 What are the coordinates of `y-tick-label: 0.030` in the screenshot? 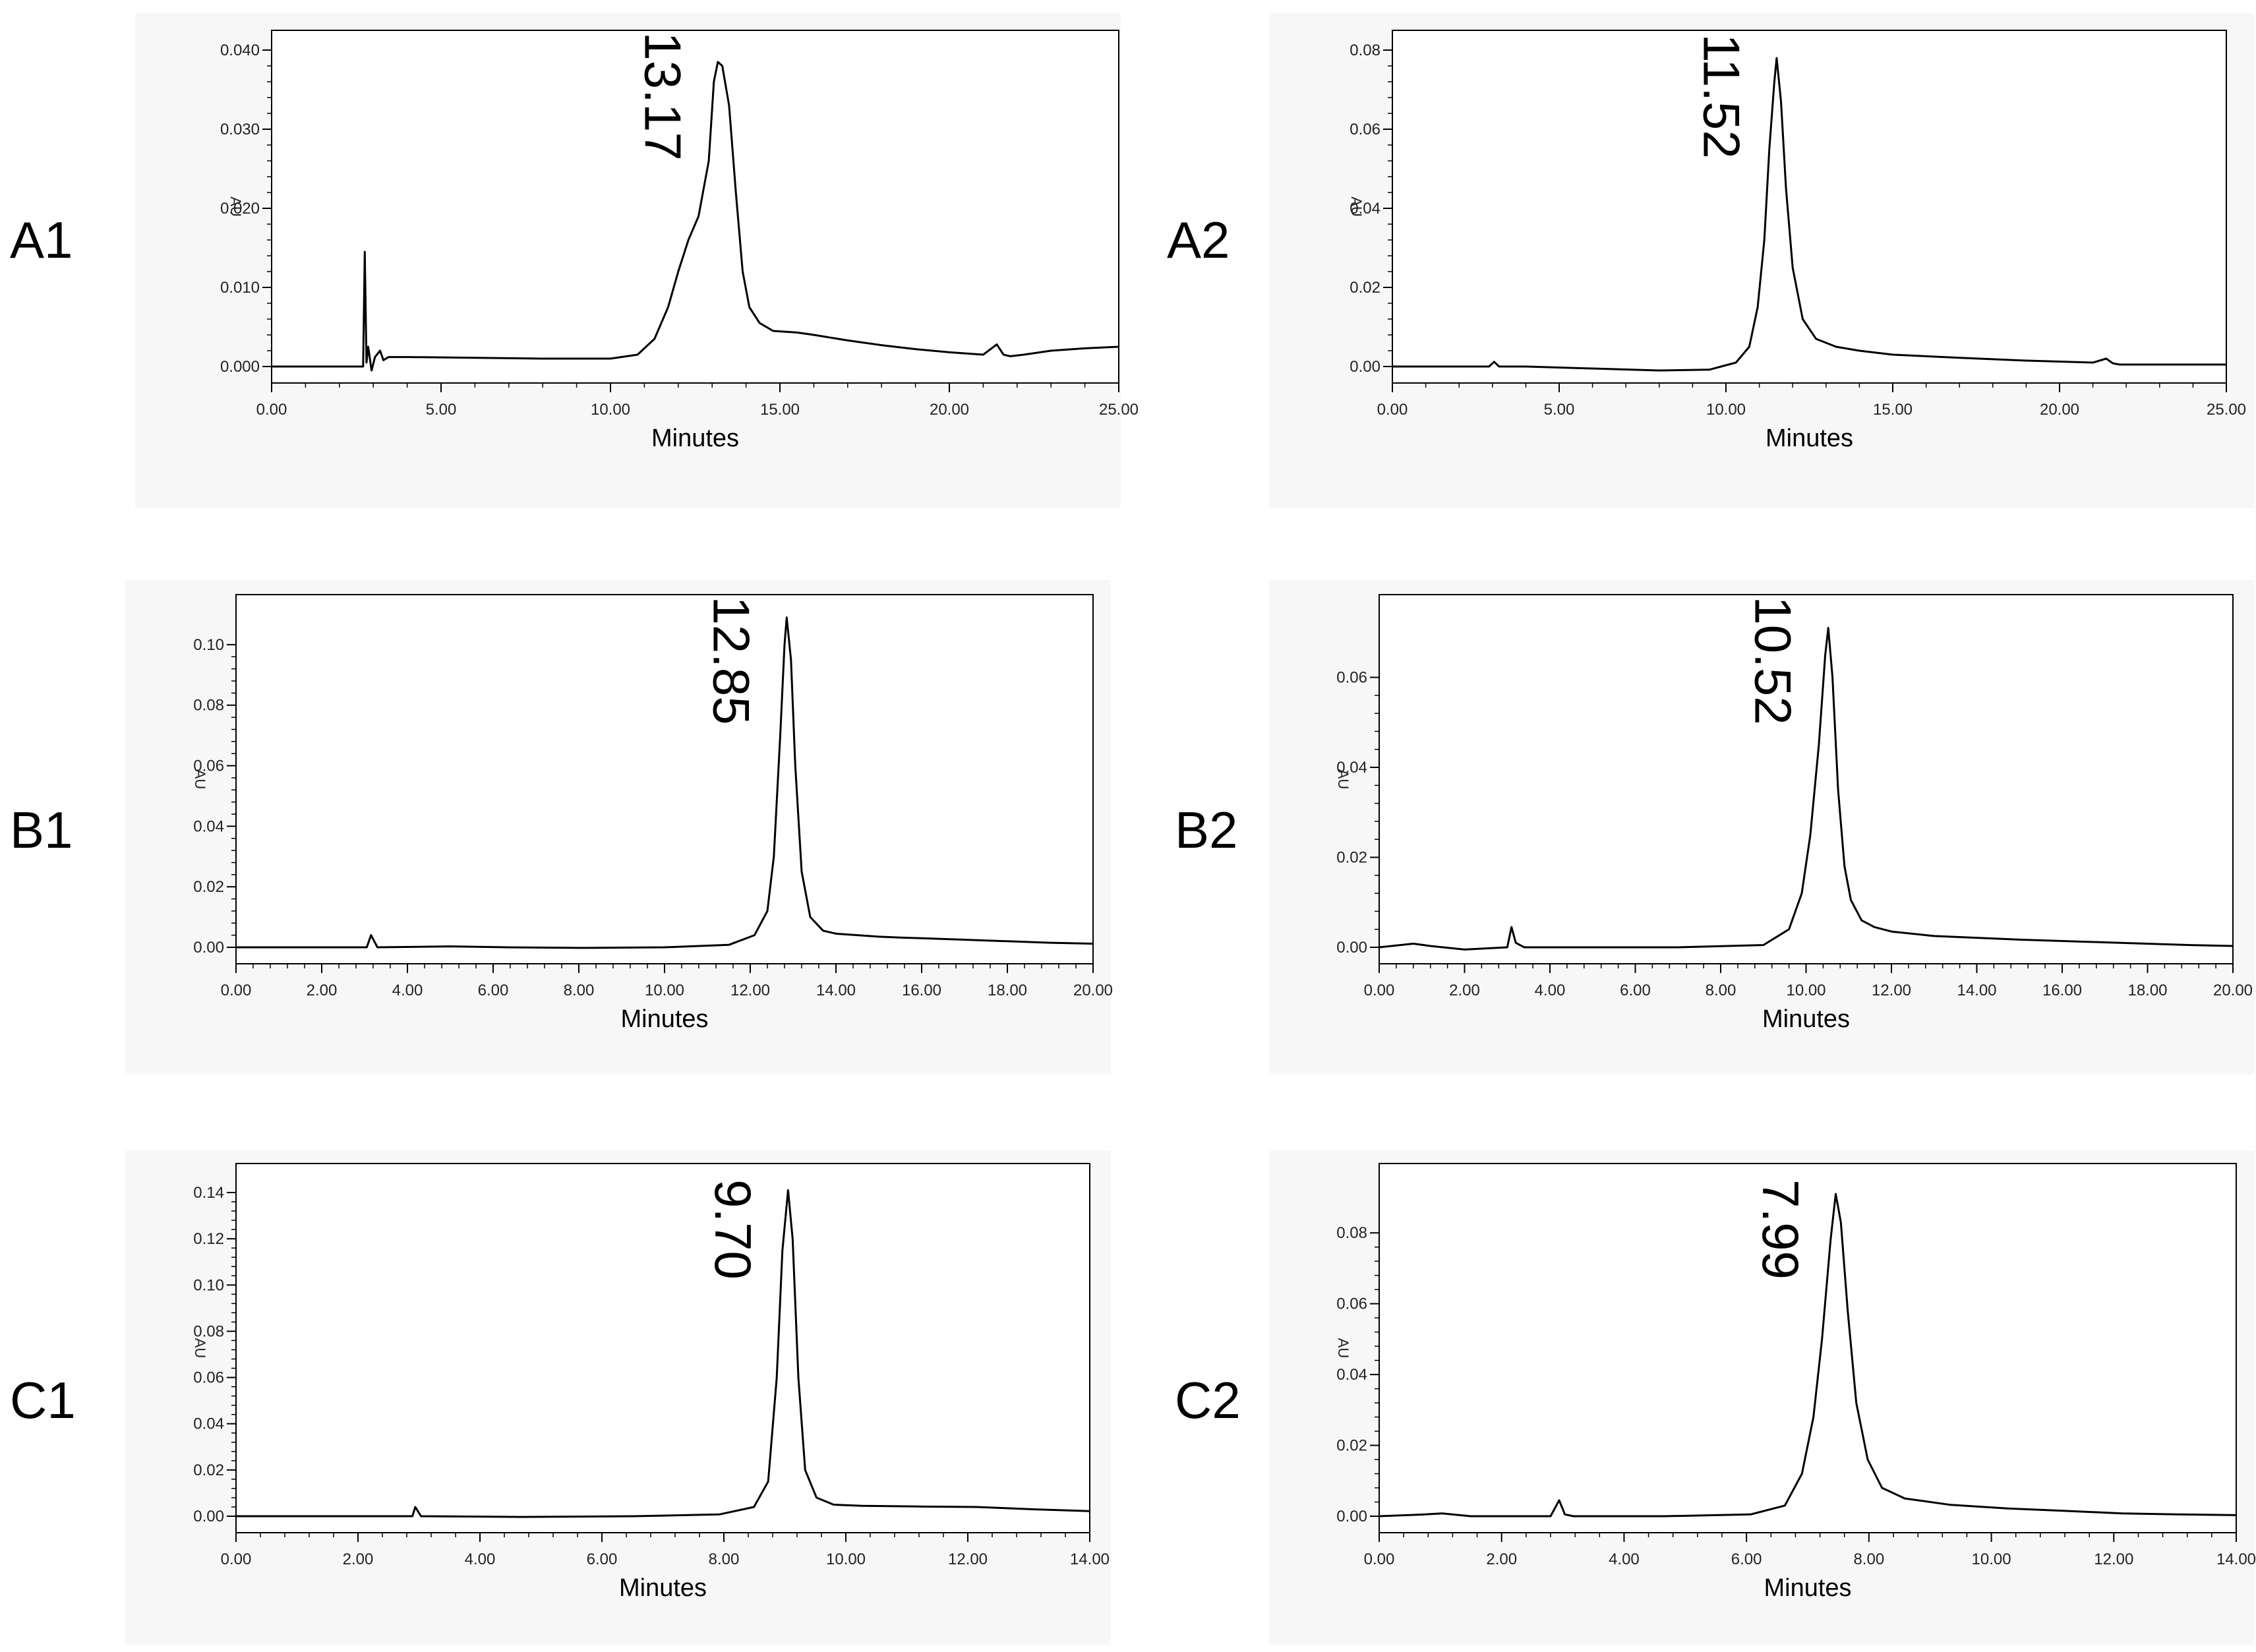 It's located at (240, 129).